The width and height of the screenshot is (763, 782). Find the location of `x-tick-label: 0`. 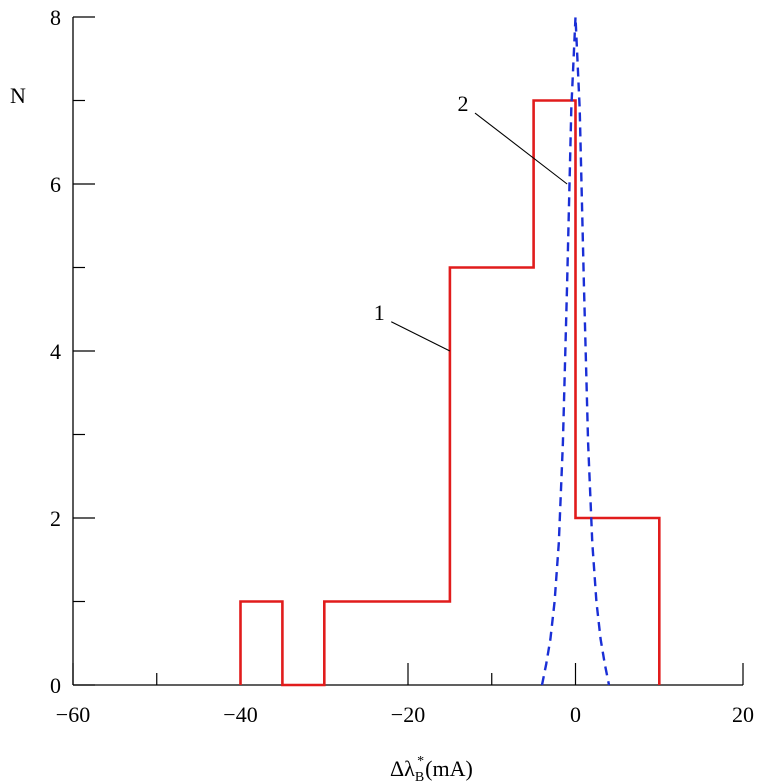

x-tick-label: 0 is located at coordinates (575, 714).